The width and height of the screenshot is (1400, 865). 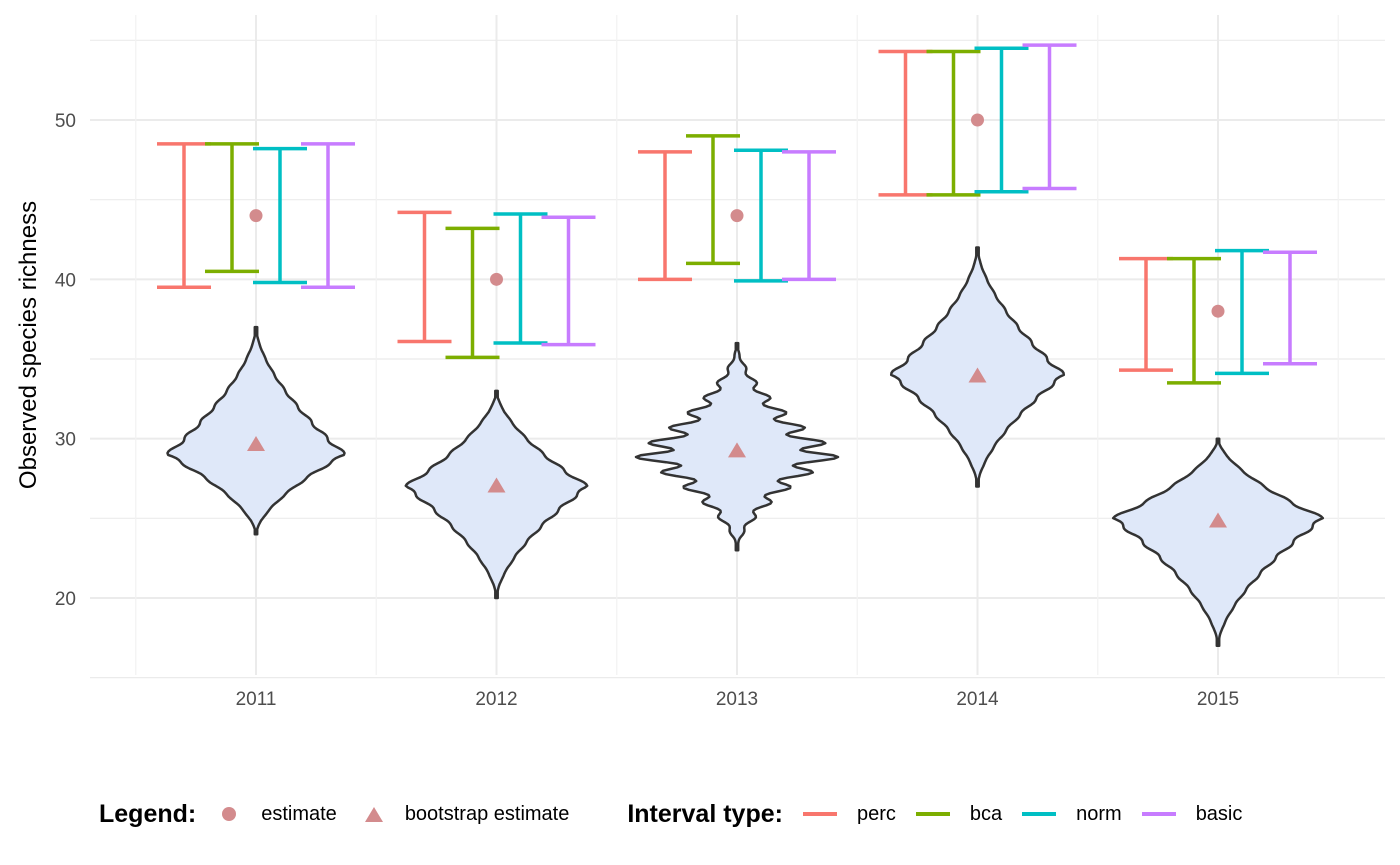 I want to click on legend-item-basic: basic, so click(x=1192, y=814).